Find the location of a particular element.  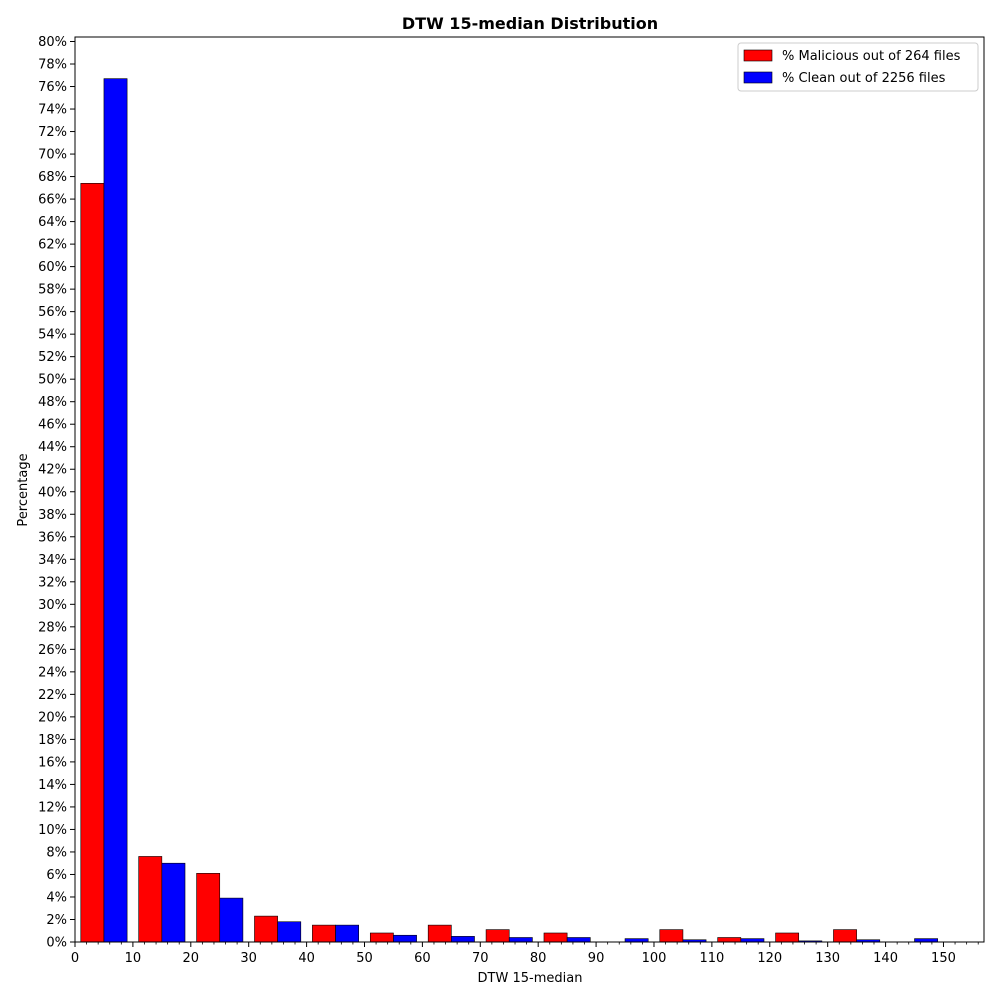

y-tick-label: 54% is located at coordinates (52, 335).